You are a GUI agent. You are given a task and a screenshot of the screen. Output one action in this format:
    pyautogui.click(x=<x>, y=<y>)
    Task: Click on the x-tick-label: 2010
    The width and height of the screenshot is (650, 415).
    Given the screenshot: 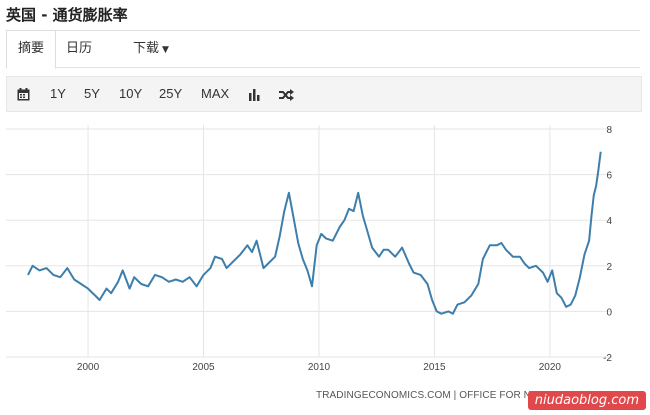 What is the action you would take?
    pyautogui.click(x=319, y=367)
    